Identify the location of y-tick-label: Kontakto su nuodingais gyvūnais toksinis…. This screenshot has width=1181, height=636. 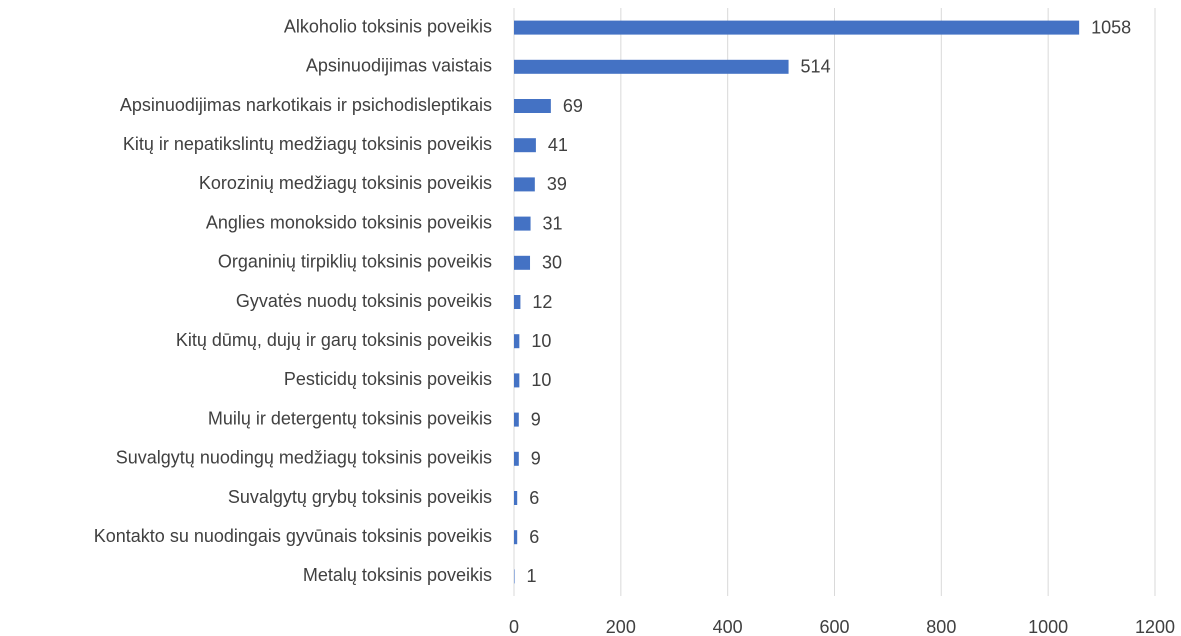
(293, 536).